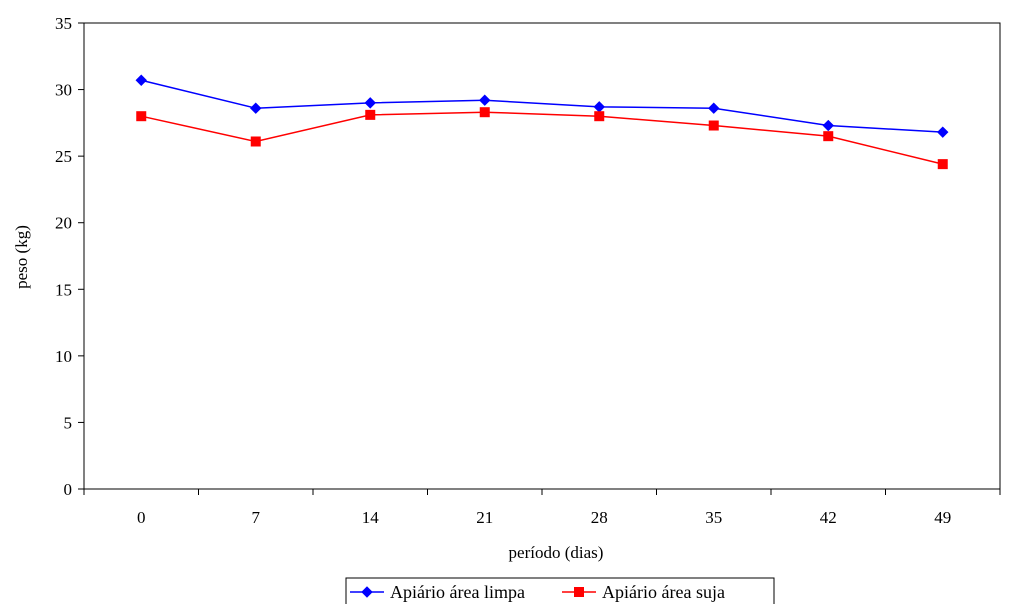  Describe the element at coordinates (69, 256) in the screenshot. I see `y-axis: 0 5 10 15 20 25 30 35` at that location.